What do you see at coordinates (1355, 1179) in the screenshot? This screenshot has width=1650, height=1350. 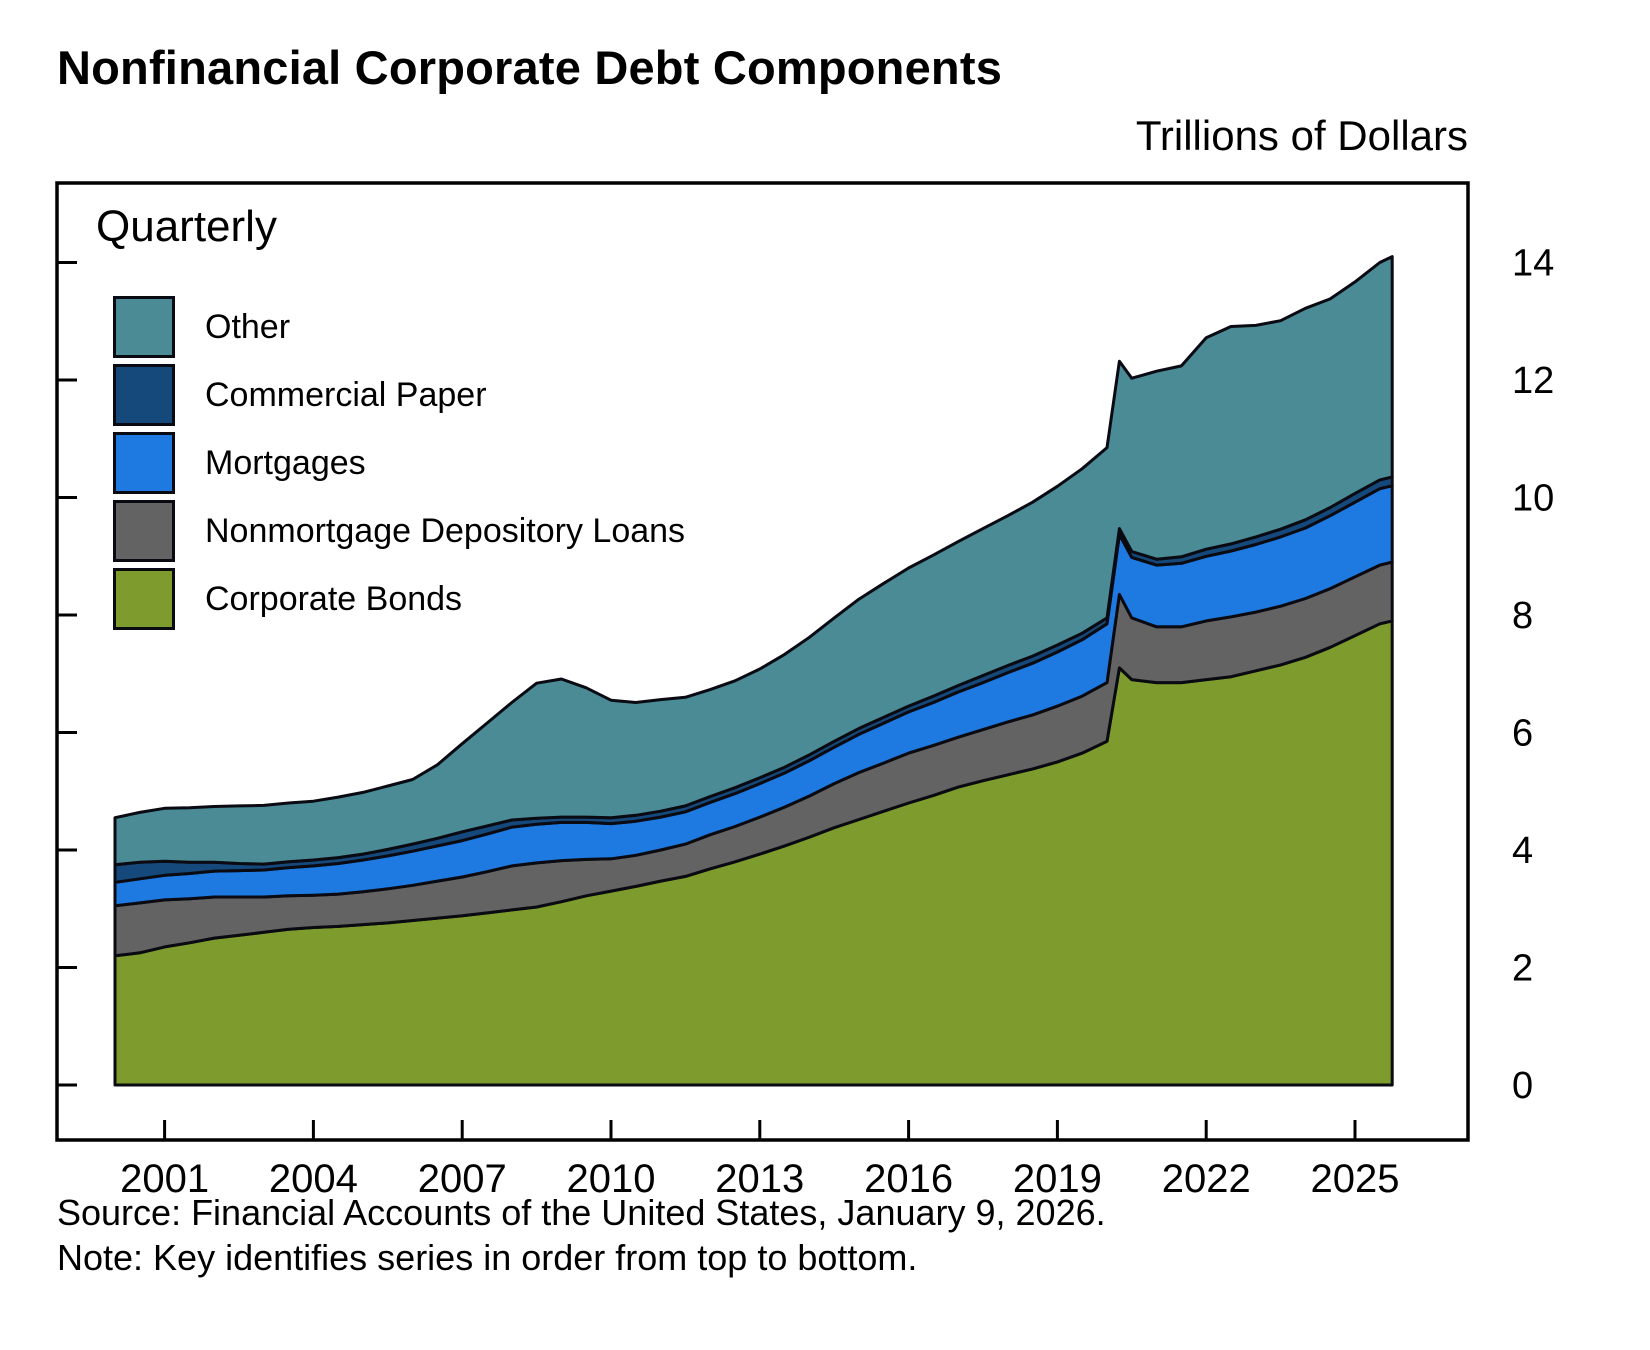 I see `x-tick-label: 2025` at bounding box center [1355, 1179].